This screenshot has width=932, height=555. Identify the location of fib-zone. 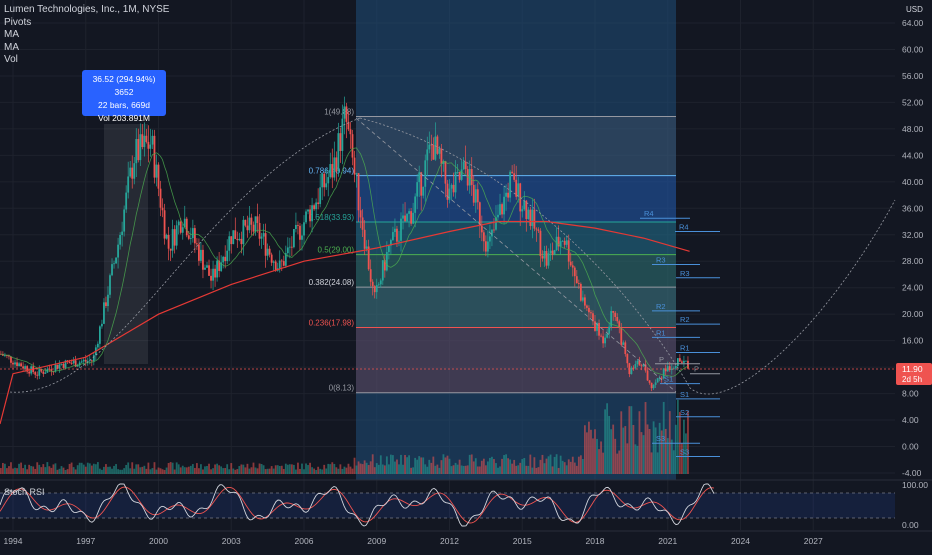
(516, 360).